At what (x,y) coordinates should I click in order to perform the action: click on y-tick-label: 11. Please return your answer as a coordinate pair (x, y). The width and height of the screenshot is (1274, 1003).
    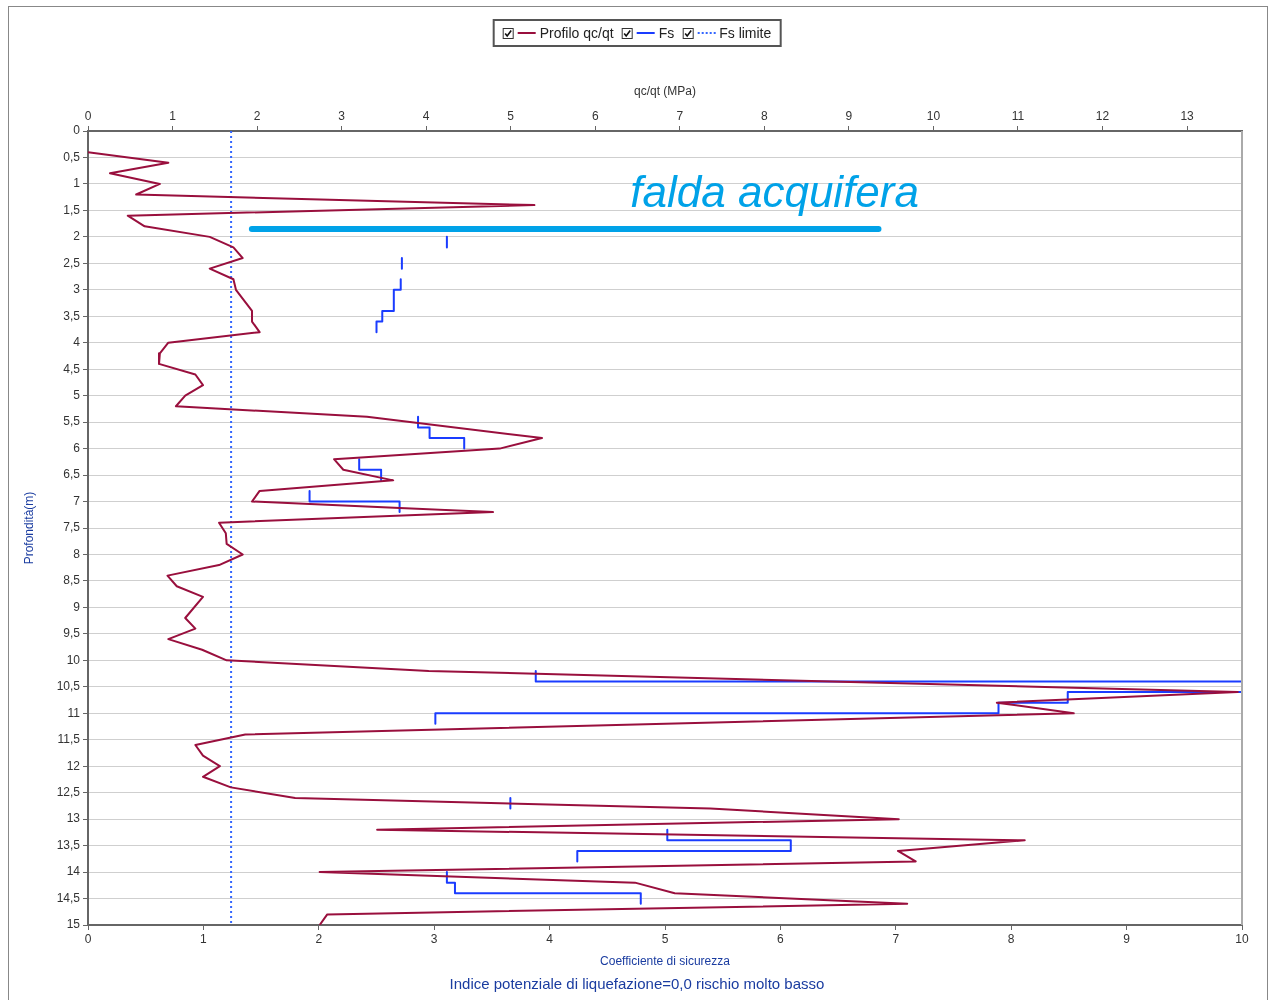
    Looking at the image, I should click on (74, 712).